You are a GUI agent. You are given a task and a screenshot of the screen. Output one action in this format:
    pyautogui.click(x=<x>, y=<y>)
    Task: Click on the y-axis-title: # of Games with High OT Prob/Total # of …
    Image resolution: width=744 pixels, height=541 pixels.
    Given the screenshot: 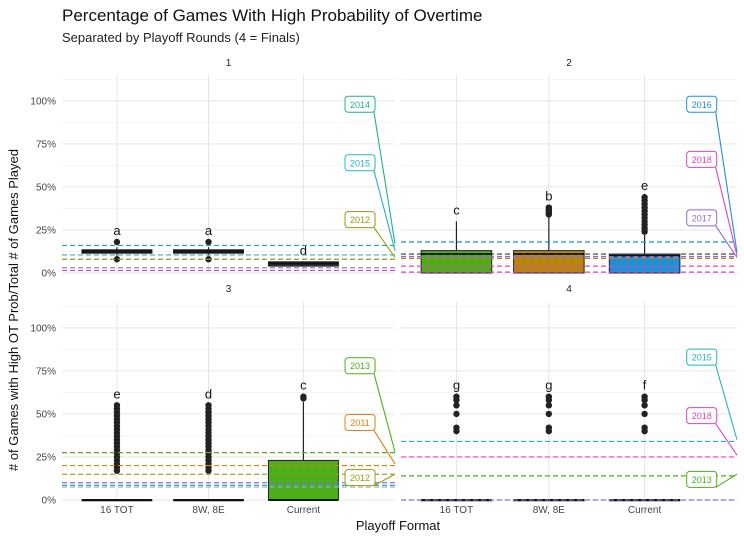 What is the action you would take?
    pyautogui.click(x=13, y=310)
    